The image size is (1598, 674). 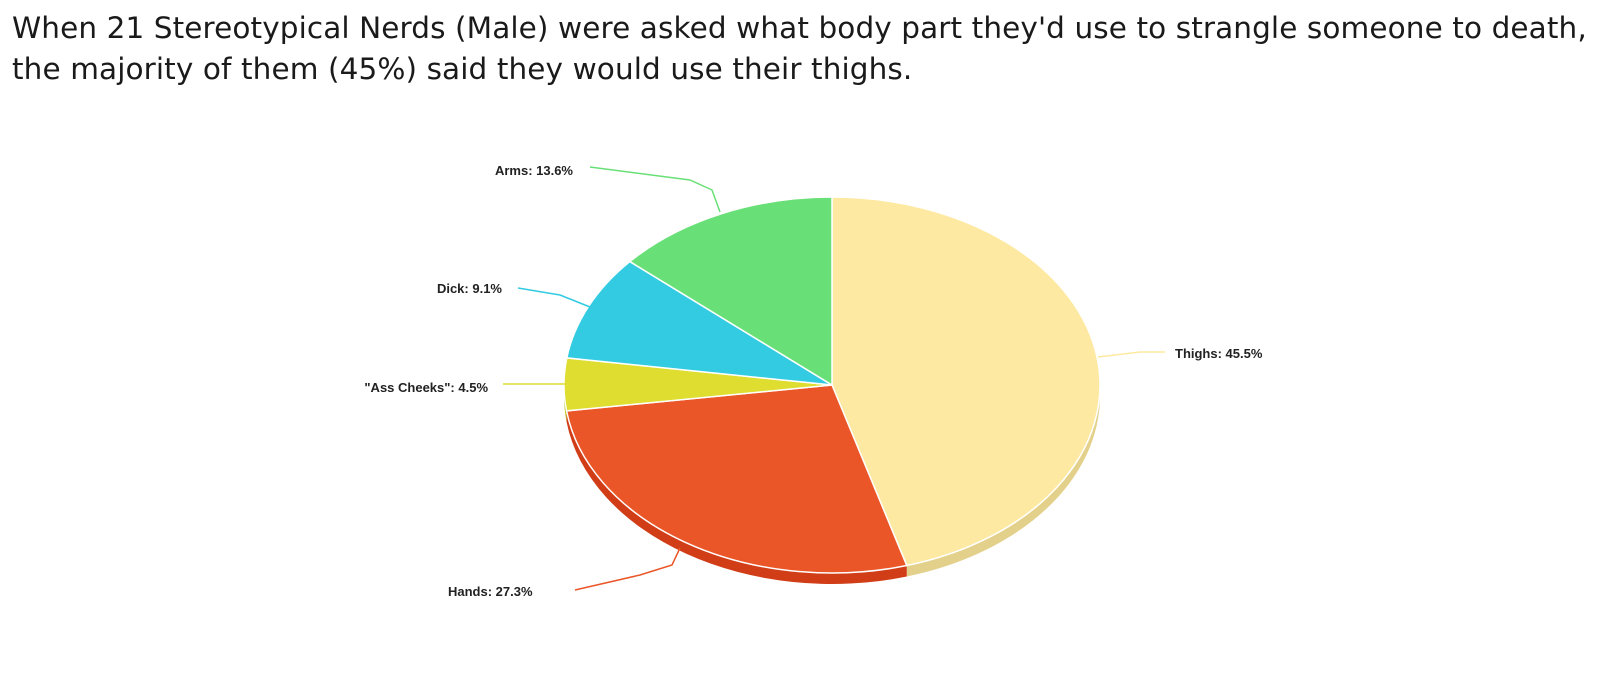 I want to click on slice-label: Hands: 27.3%, so click(x=490, y=591).